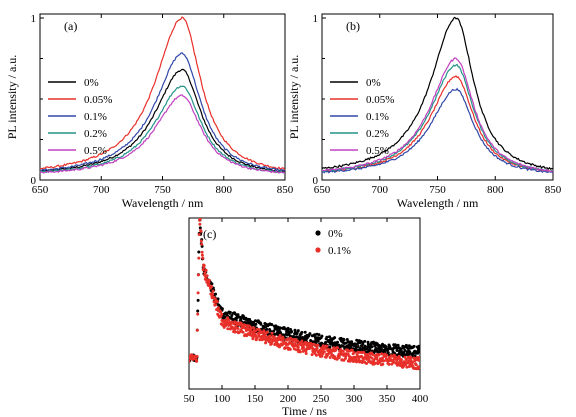 The height and width of the screenshot is (417, 576). I want to click on y-axis-label: PL intensity / a.u., so click(12, 97).